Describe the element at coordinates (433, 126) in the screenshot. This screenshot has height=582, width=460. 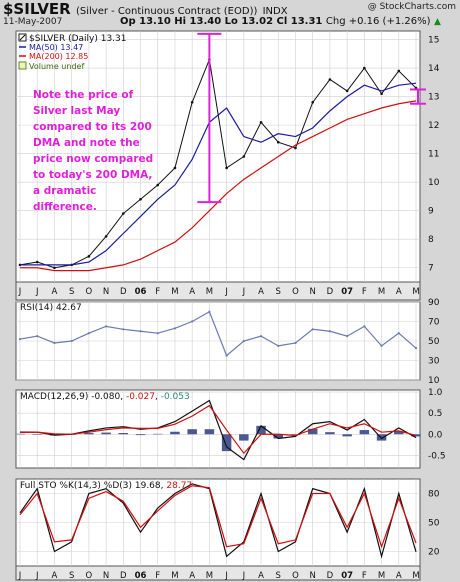
I see `y-tick-label: 12` at that location.